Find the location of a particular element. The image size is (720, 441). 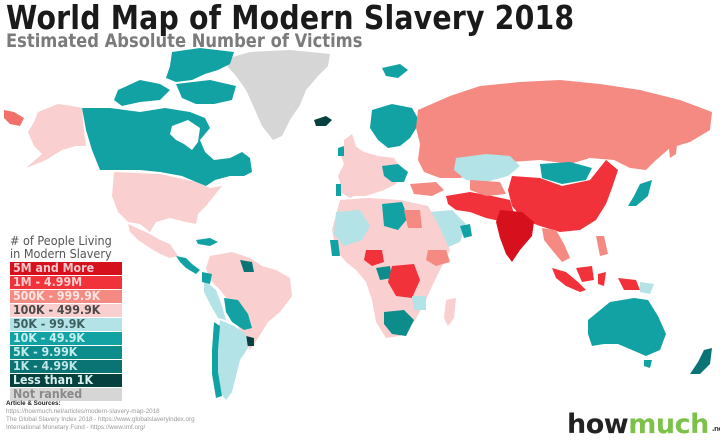

region-chile is located at coordinates (217, 360).